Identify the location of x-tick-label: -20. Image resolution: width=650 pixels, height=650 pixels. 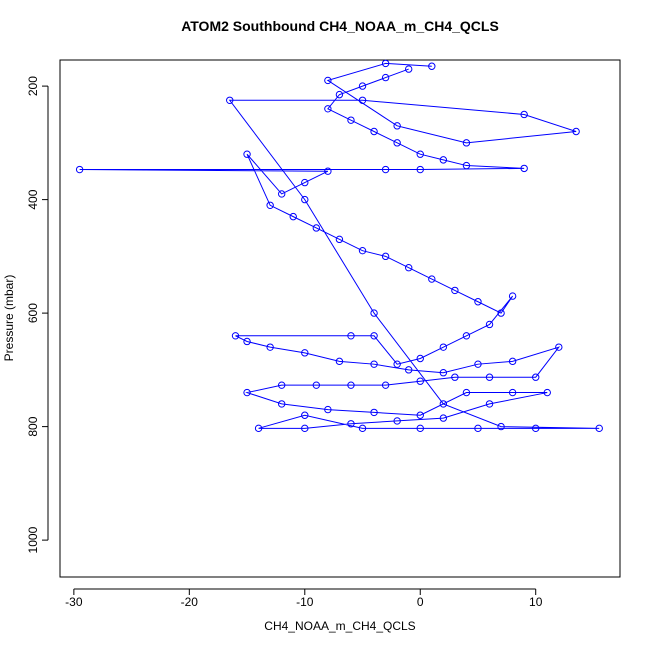
(190, 602).